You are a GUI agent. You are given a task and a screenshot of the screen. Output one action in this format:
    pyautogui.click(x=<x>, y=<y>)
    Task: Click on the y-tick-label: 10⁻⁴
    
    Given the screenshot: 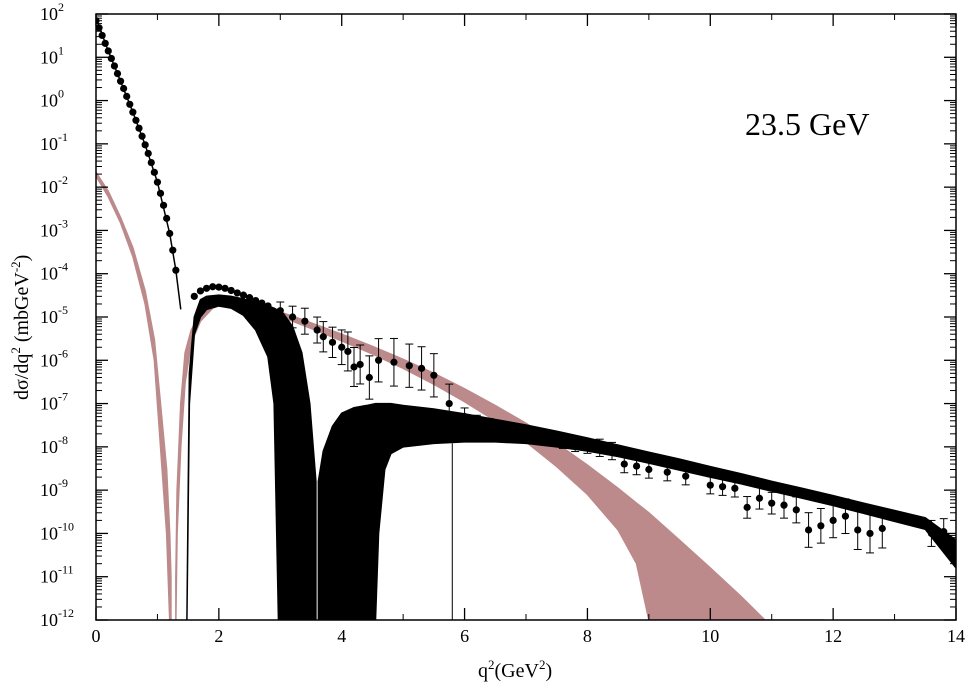 What is the action you would take?
    pyautogui.click(x=54, y=272)
    